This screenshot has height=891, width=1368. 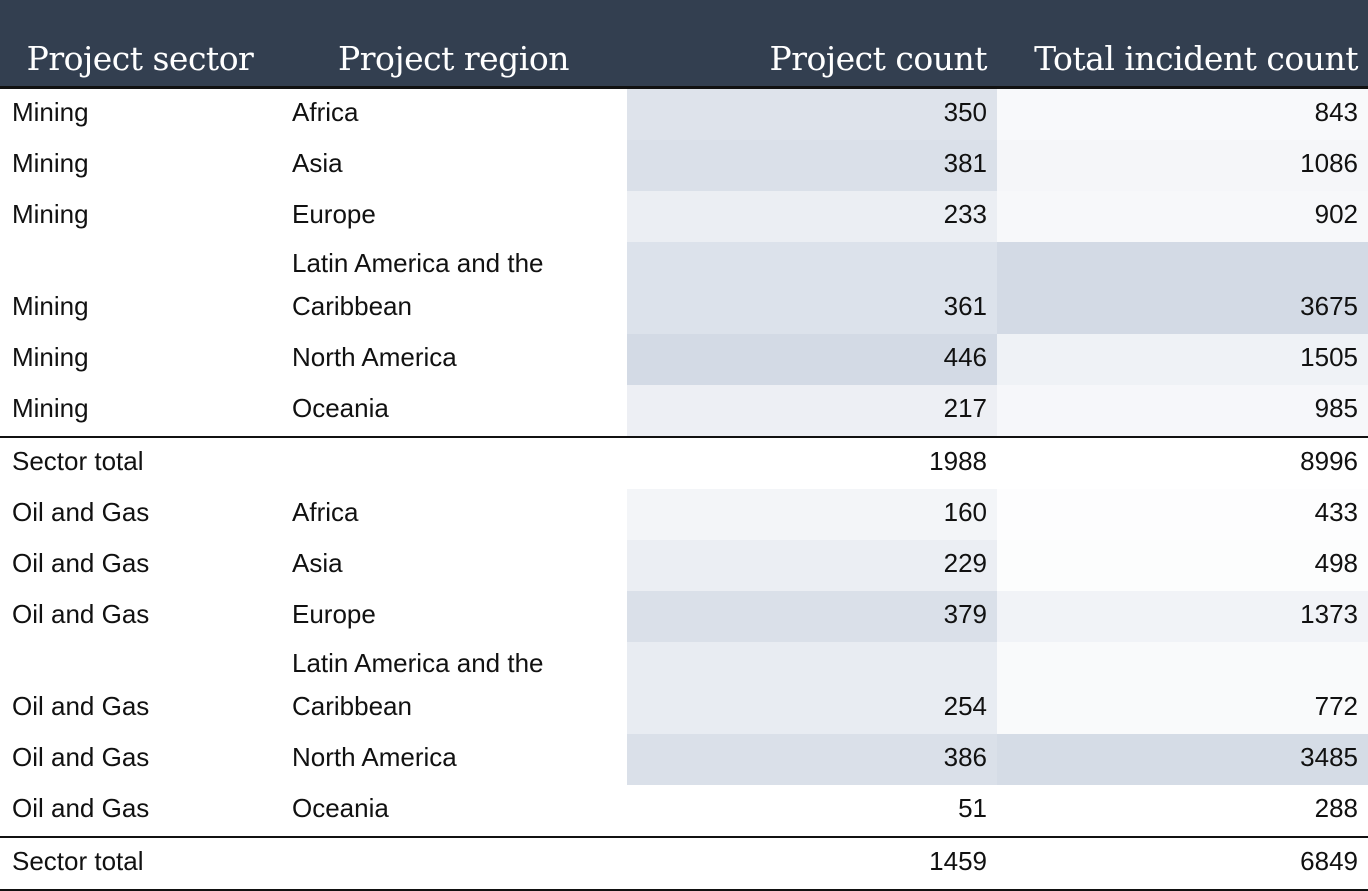 What do you see at coordinates (1182, 288) in the screenshot?
I see `incident-count-cell: 3675` at bounding box center [1182, 288].